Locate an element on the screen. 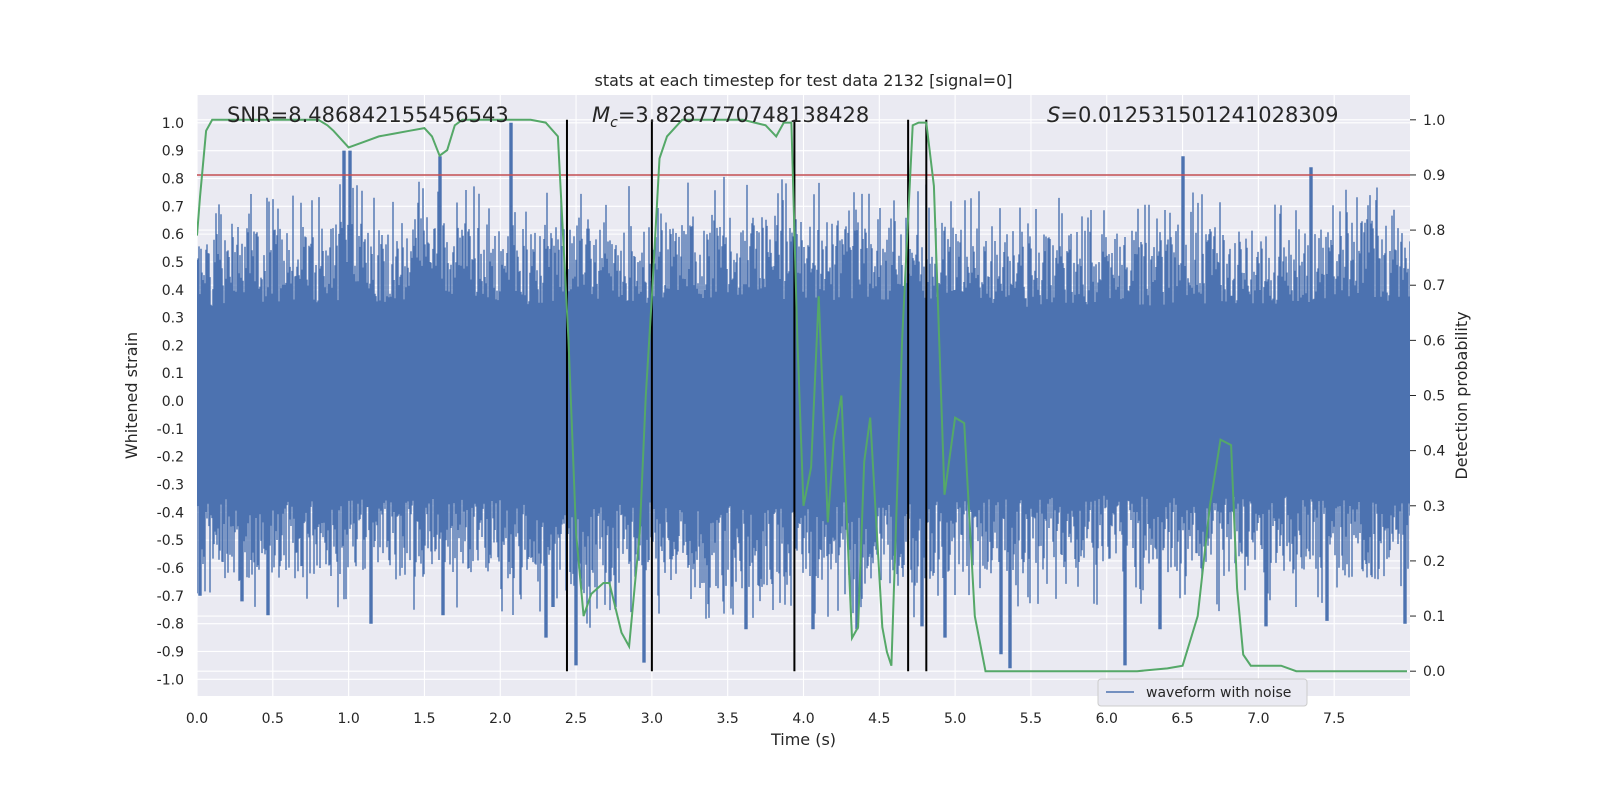 This screenshot has height=800, width=1600. x-tick-label: 1.5 is located at coordinates (424, 719).